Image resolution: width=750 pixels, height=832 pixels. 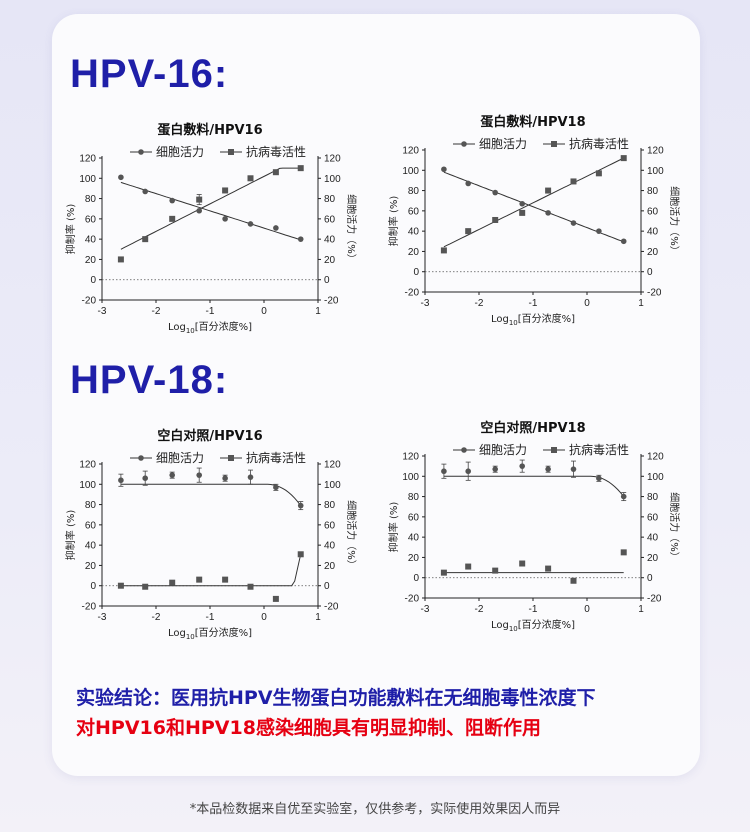 I want to click on chart-title: 蛋白敷料/HPV18, so click(x=532, y=122).